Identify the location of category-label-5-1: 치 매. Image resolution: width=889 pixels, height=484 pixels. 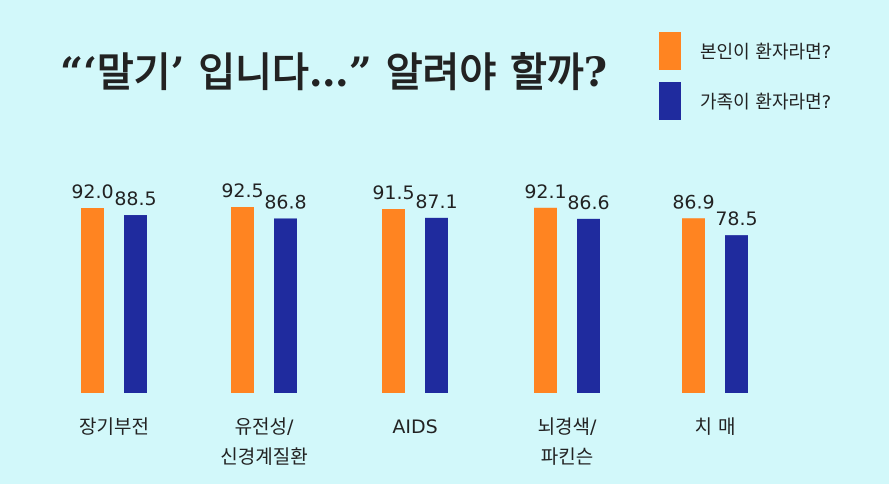
(715, 427).